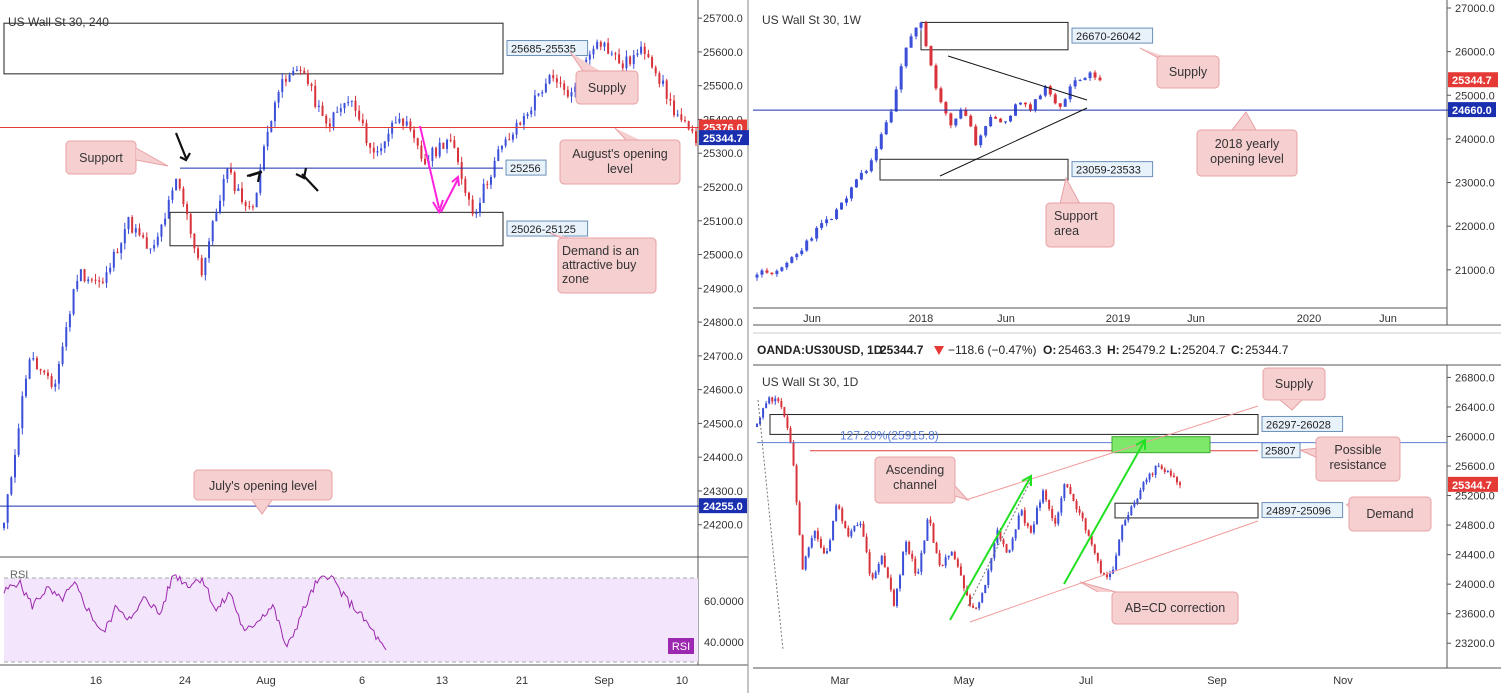 The width and height of the screenshot is (1501, 698). What do you see at coordinates (1188, 72) in the screenshot?
I see `callout-supply-weekly-text: Supply` at bounding box center [1188, 72].